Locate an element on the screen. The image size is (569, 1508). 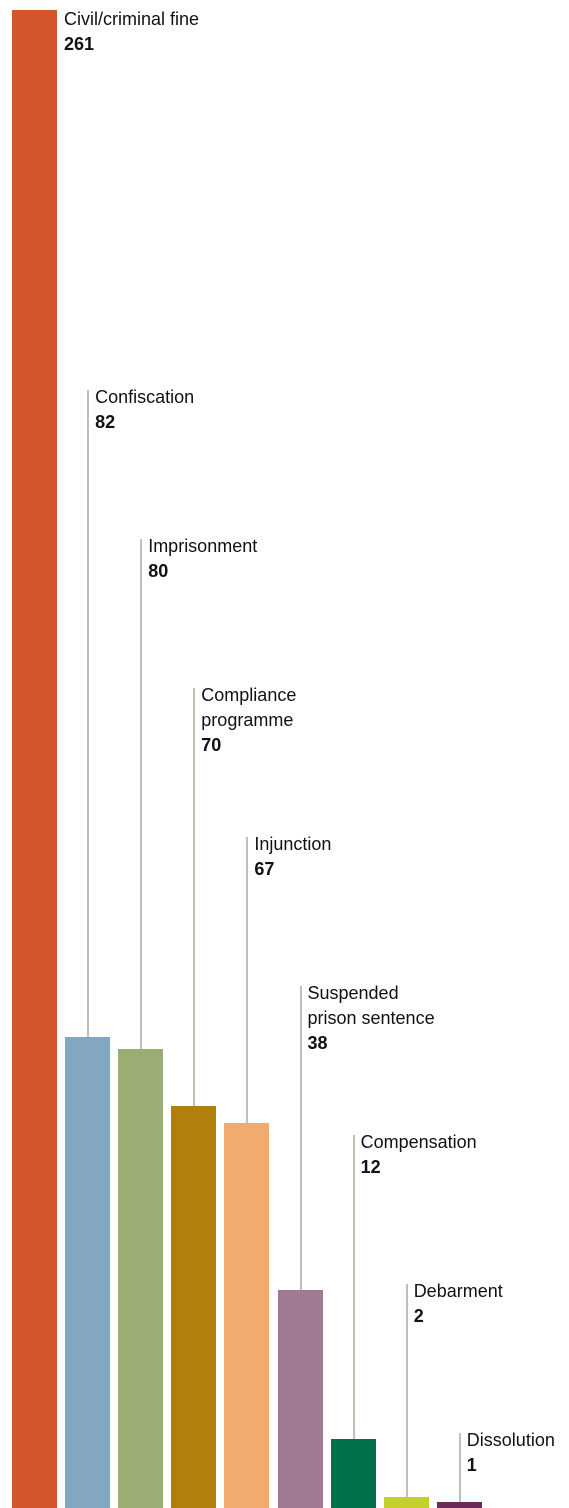
category-label: Compliance programme is located at coordinates (249, 707).